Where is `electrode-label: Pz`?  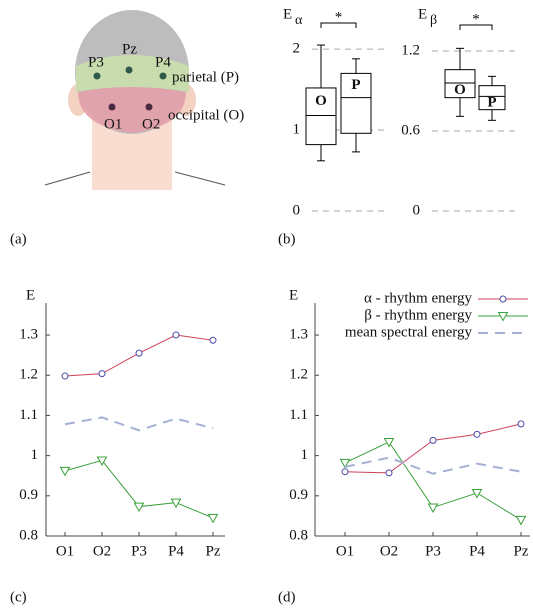
electrode-label: Pz is located at coordinates (129, 49).